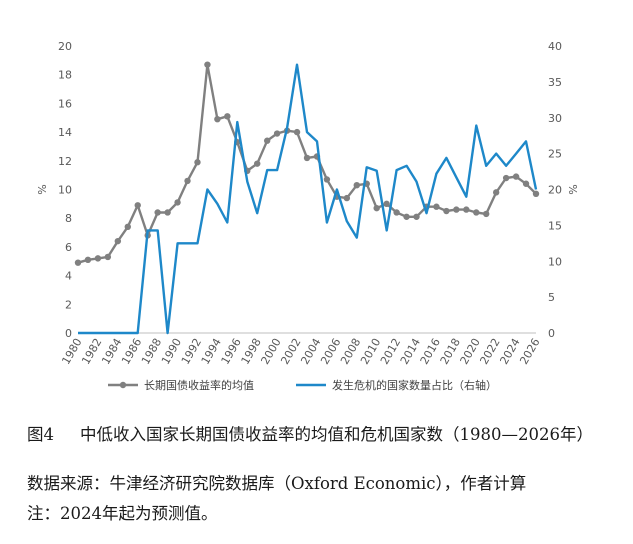 This screenshot has width=633, height=544. What do you see at coordinates (199, 385) in the screenshot?
I see `legend-label: 长期国债收益率的均值` at bounding box center [199, 385].